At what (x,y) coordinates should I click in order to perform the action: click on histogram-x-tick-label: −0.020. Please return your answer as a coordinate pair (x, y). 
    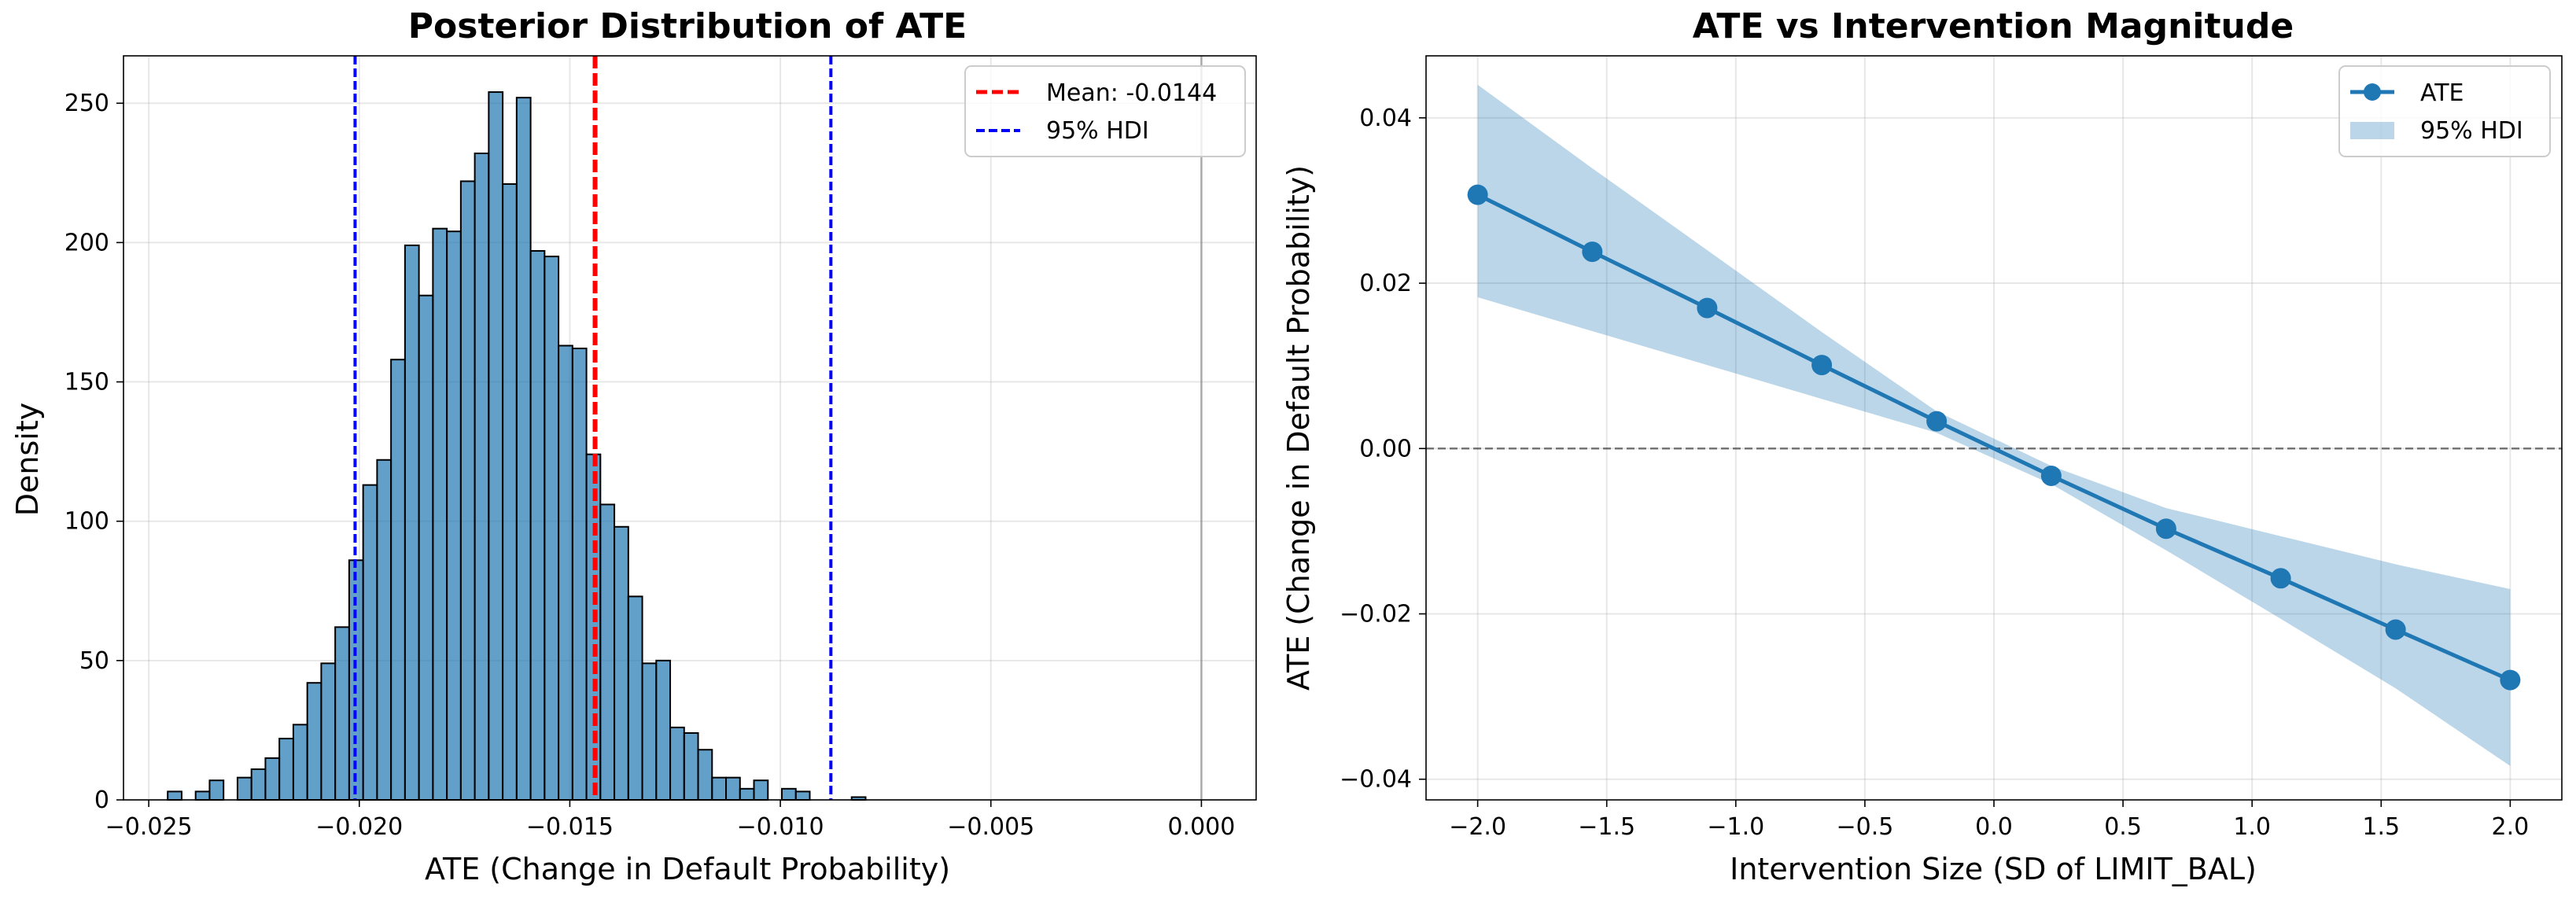
    Looking at the image, I should click on (359, 827).